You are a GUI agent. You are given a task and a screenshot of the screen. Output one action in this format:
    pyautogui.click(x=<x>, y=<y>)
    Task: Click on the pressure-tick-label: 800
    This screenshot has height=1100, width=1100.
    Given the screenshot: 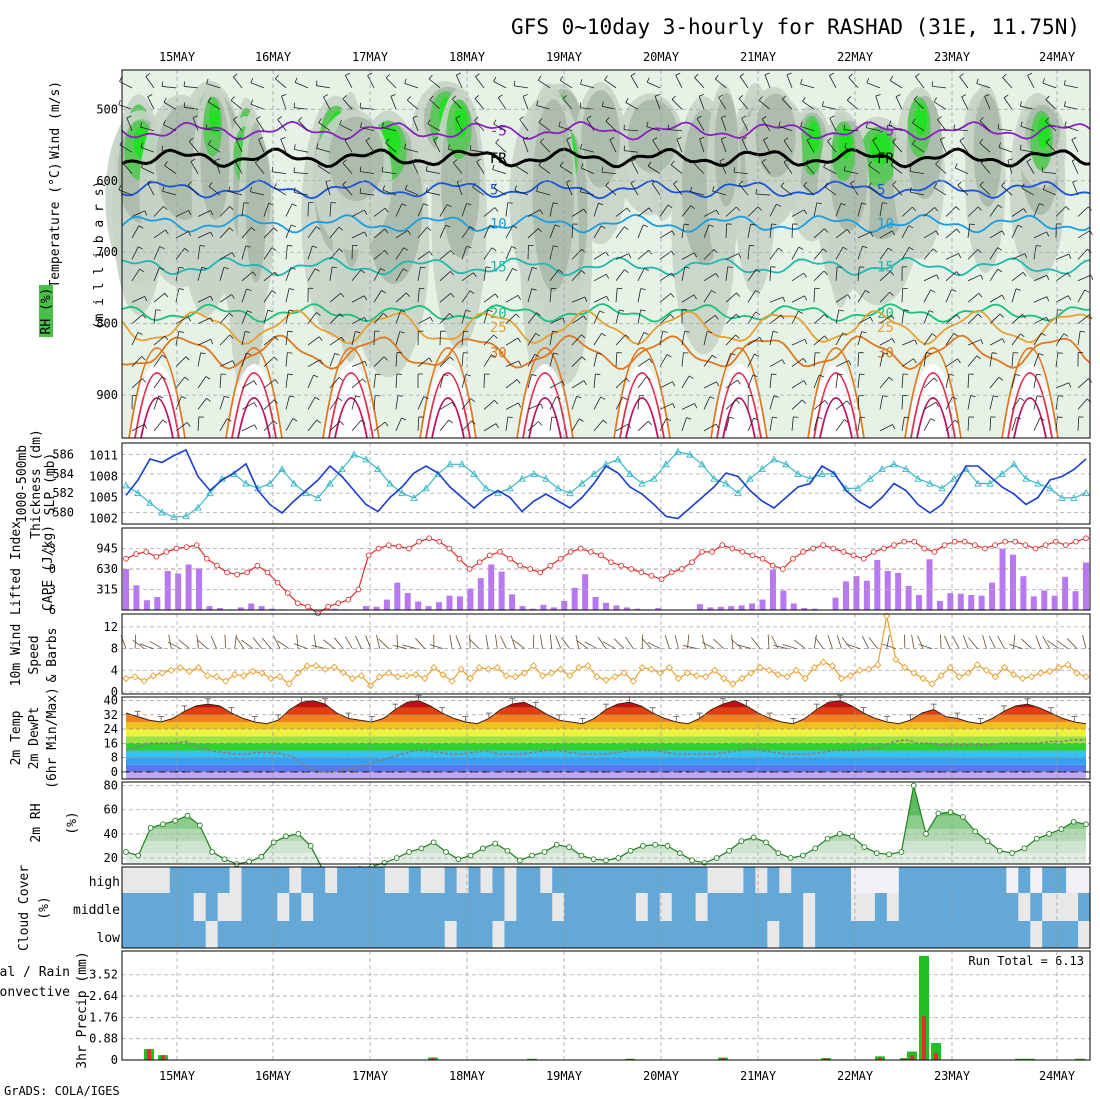 What is the action you would take?
    pyautogui.click(x=107, y=324)
    